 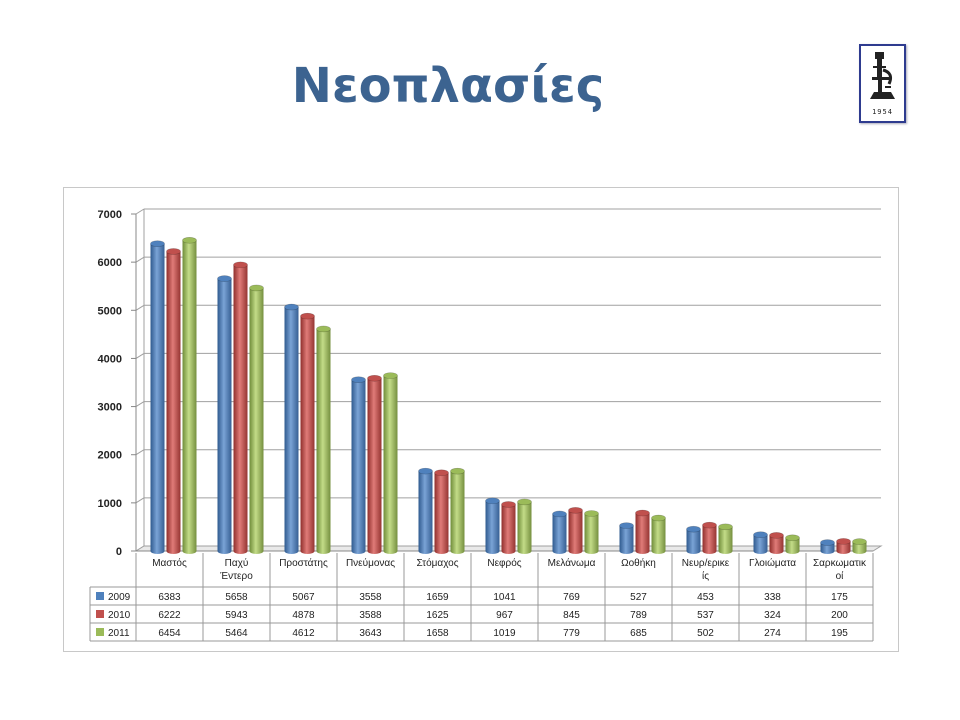 What do you see at coordinates (437, 633) in the screenshot?
I see `data-value: 1658` at bounding box center [437, 633].